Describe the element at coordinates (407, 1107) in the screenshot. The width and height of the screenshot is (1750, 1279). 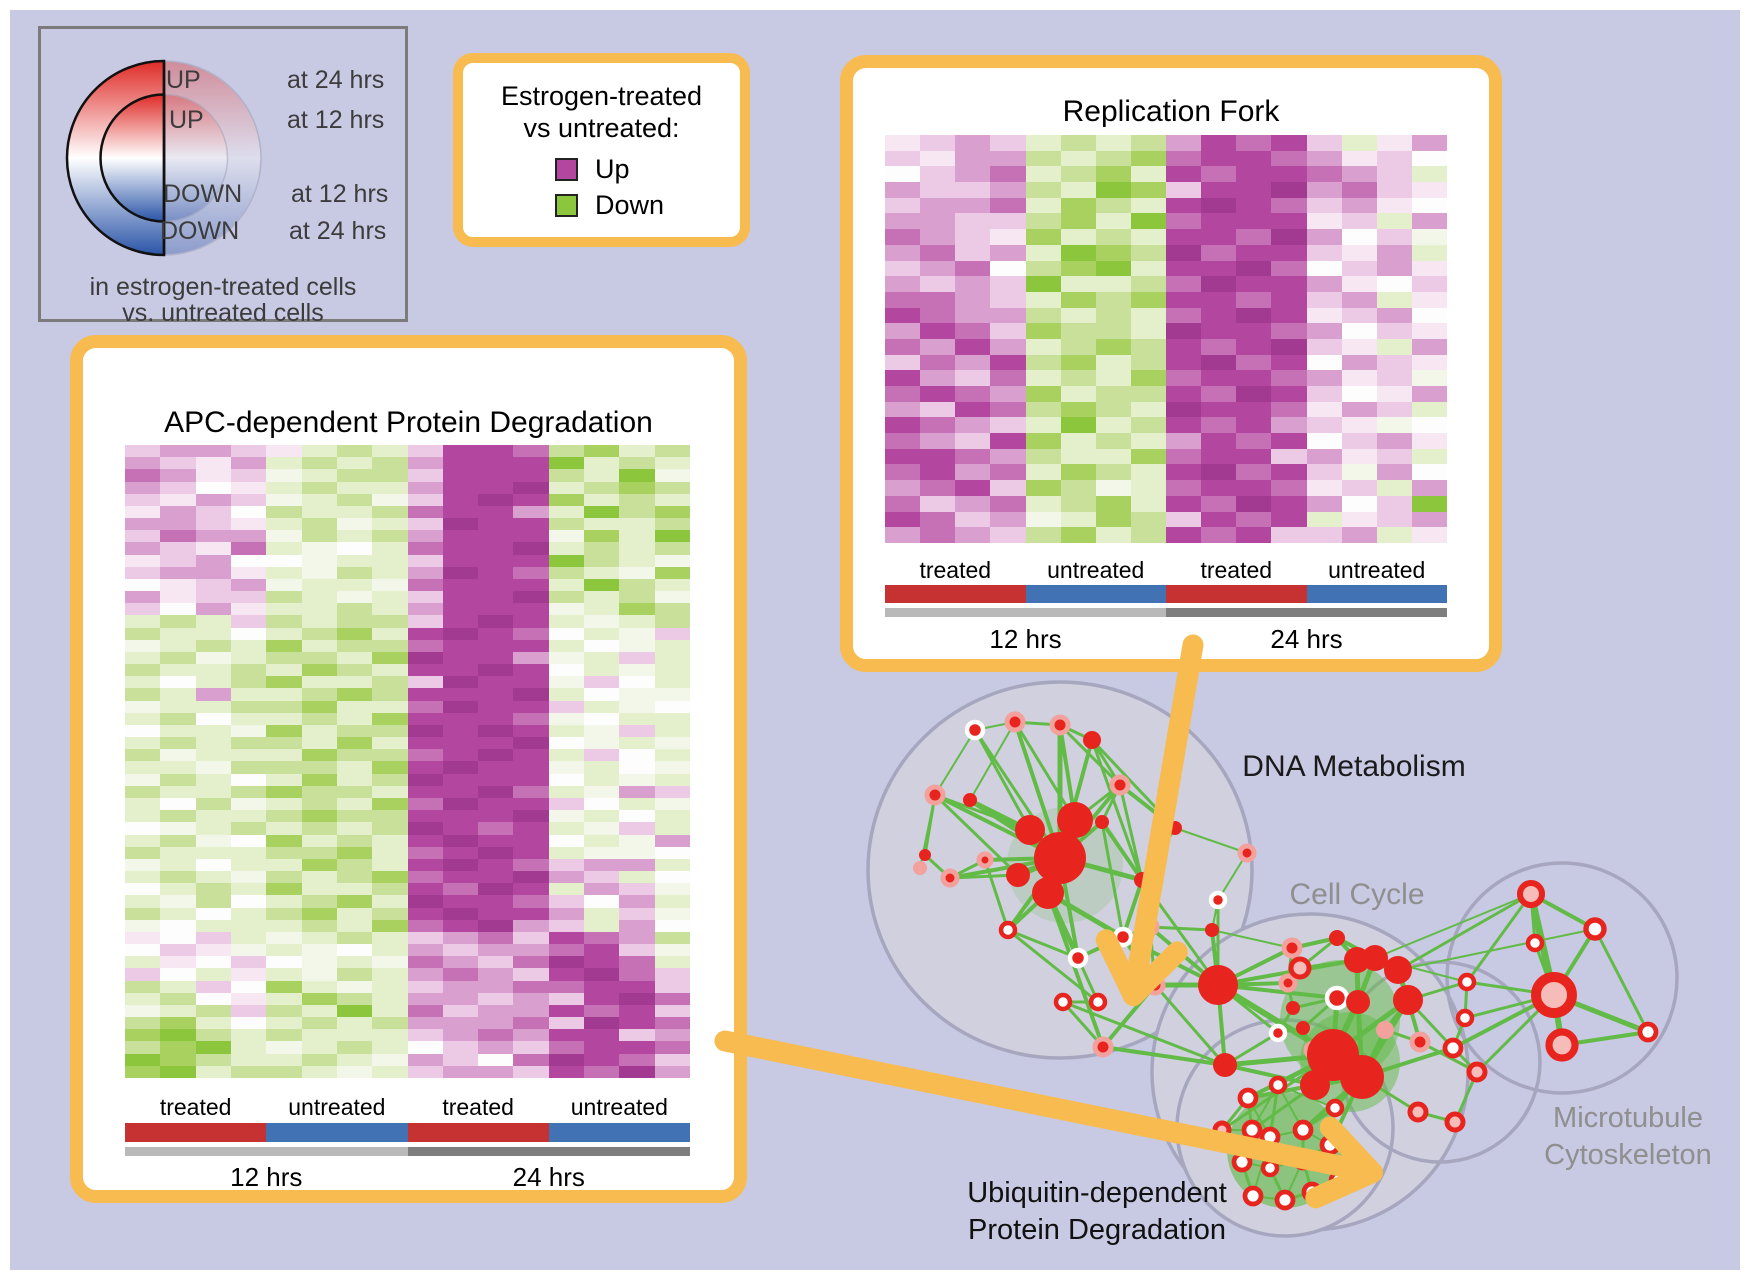
I see `apc-group-labels: treated untreated treated untreated` at that location.